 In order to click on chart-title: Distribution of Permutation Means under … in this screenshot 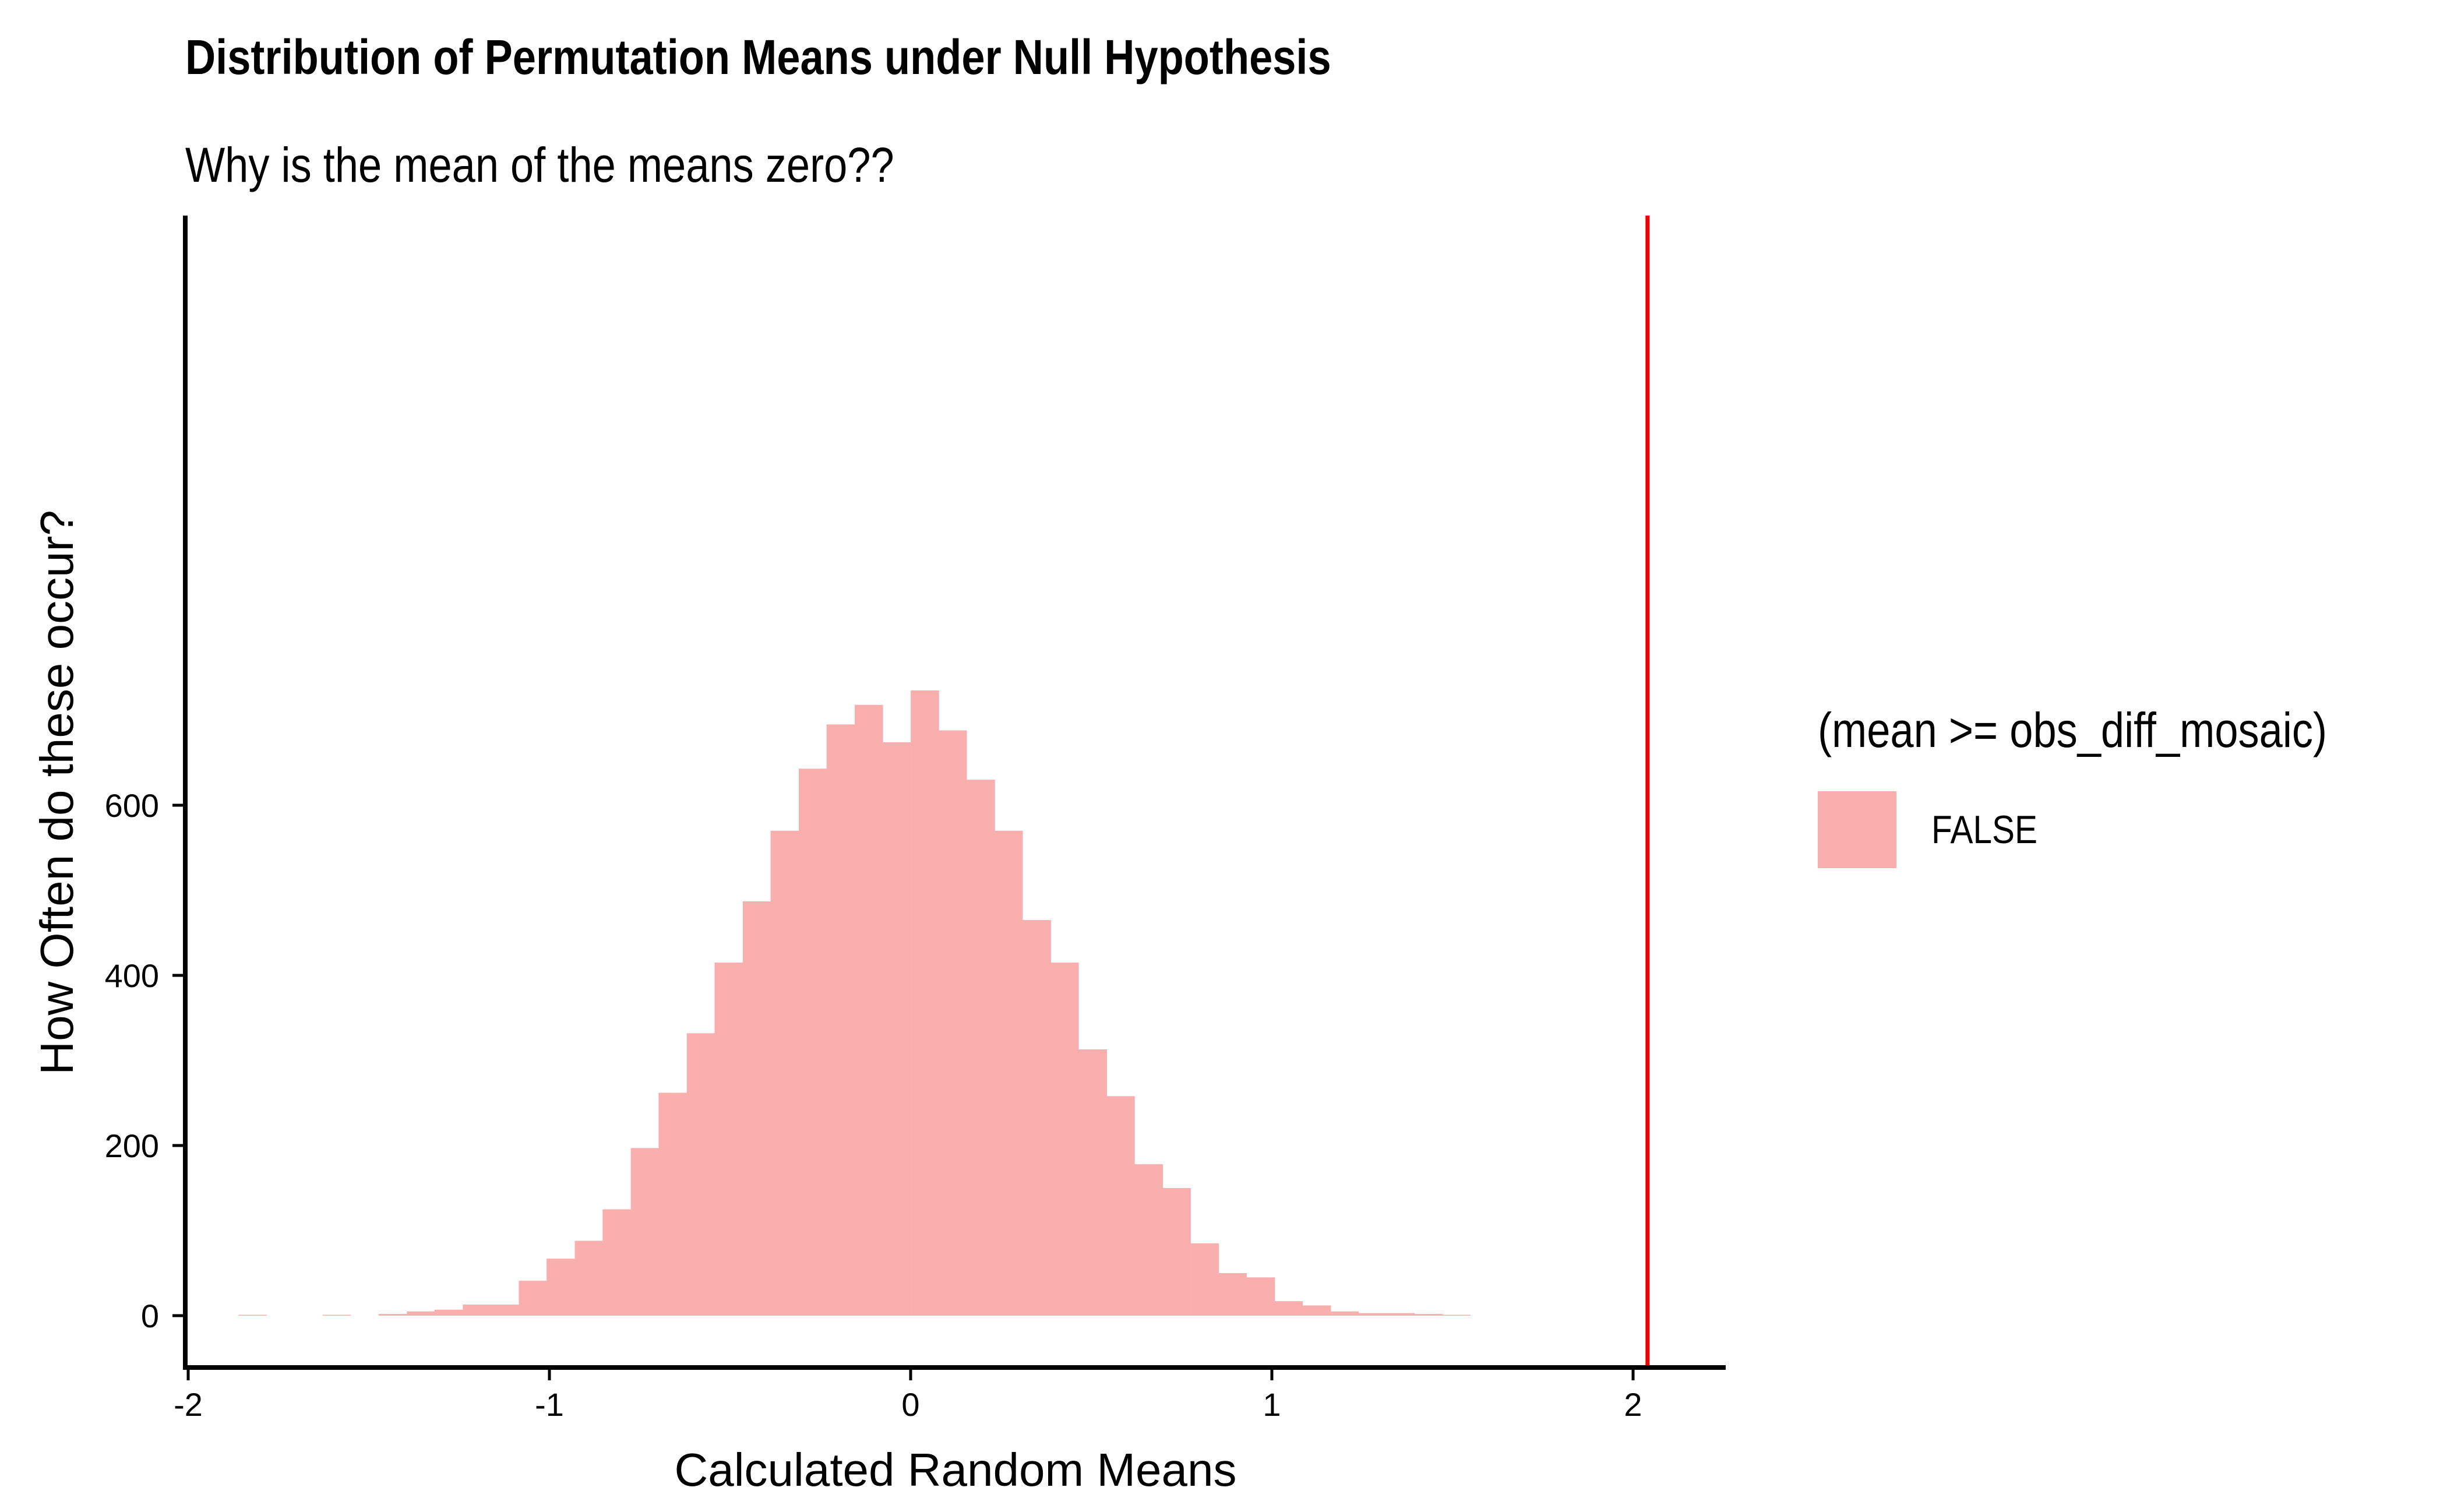, I will do `click(758, 57)`.